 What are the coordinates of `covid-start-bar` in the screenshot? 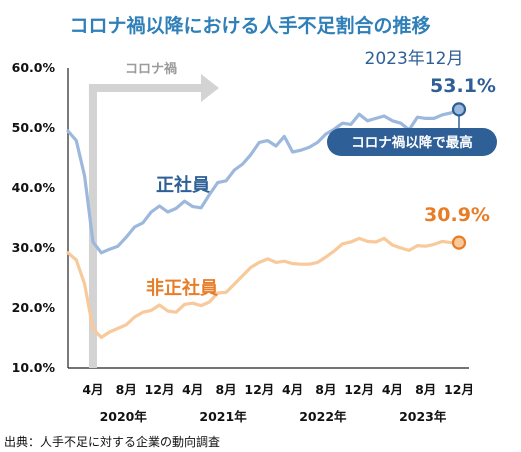 It's located at (92, 226).